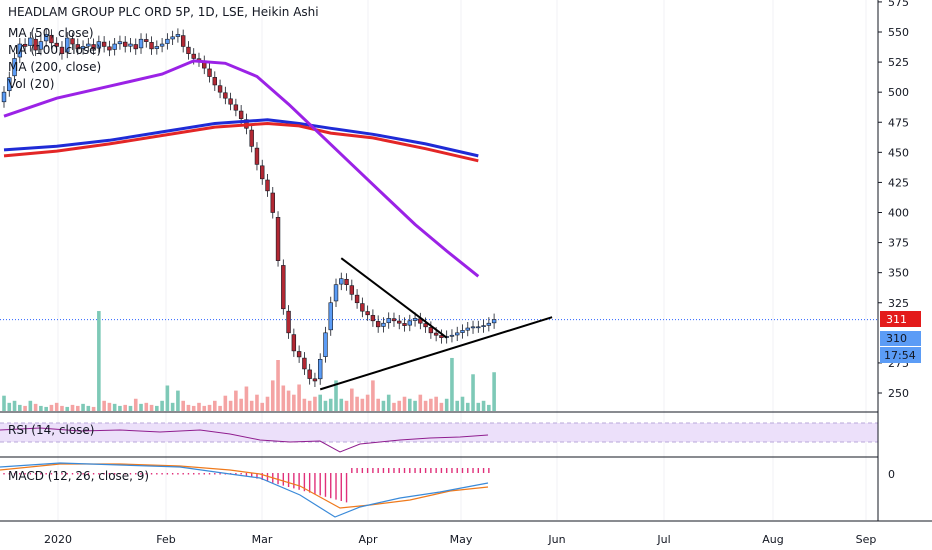  What do you see at coordinates (898, 243) in the screenshot?
I see `y-axis-label: 375` at bounding box center [898, 243].